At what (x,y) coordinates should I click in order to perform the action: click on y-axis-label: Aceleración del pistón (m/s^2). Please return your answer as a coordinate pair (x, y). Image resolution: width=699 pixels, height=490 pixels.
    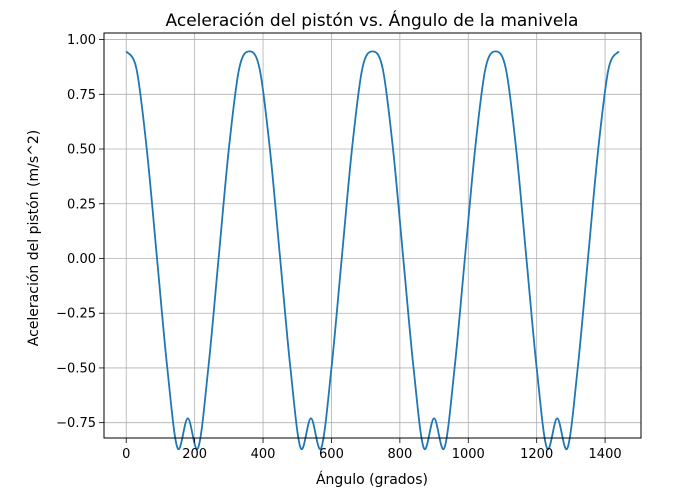
    Looking at the image, I should click on (34, 238).